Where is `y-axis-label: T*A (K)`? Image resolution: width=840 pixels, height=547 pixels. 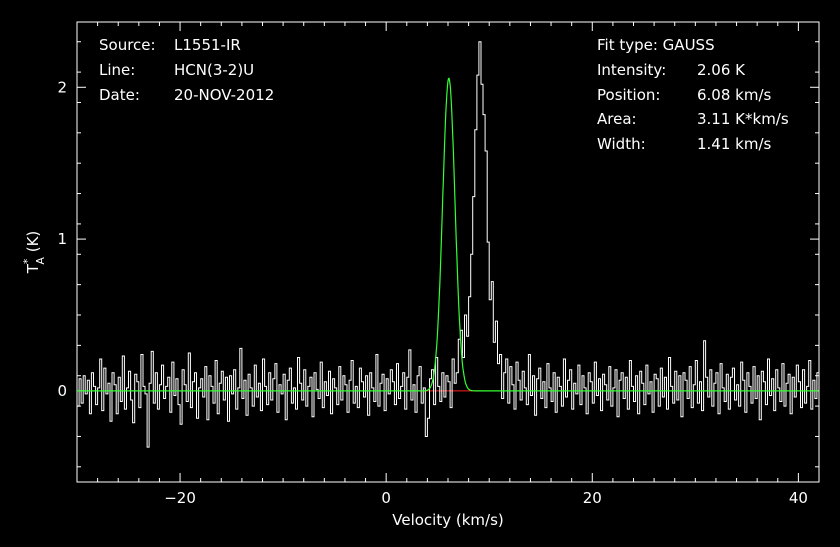
y-axis-label: T*A (K) is located at coordinates (34, 253).